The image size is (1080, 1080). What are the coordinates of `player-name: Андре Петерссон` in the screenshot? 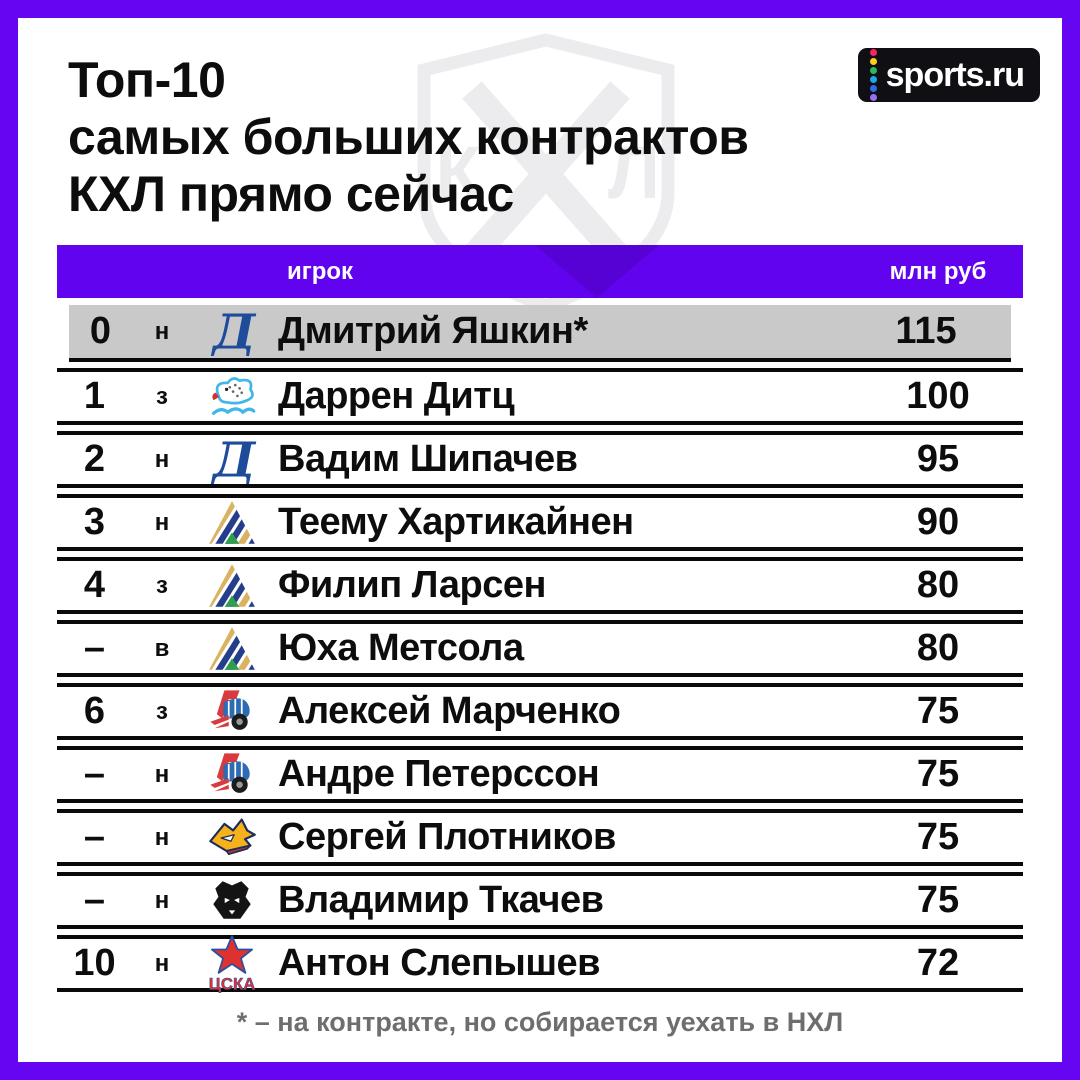 It's located at (439, 774).